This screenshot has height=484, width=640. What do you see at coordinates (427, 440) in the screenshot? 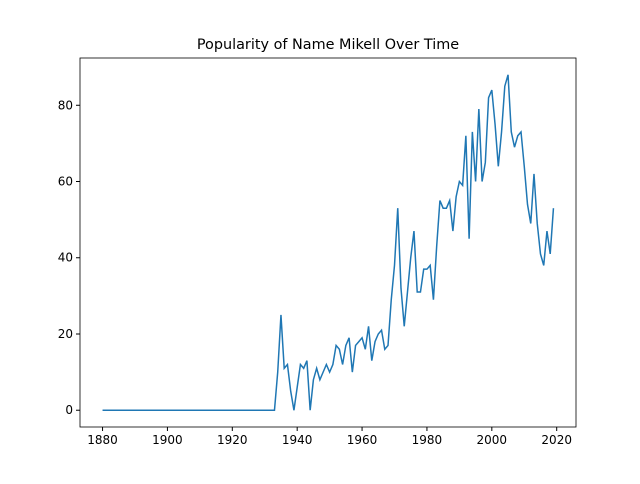
I see `x-tick-label: 1980` at bounding box center [427, 440].